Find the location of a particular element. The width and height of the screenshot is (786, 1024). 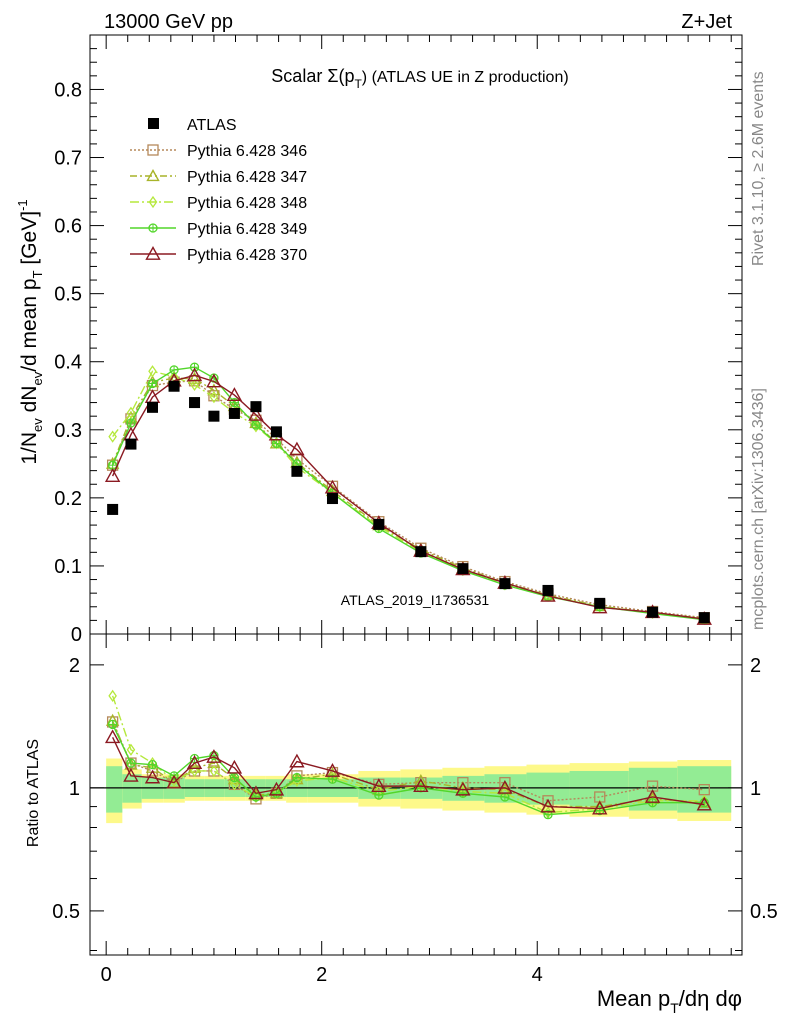

y-tick-label: 0.5 is located at coordinates (68, 295).